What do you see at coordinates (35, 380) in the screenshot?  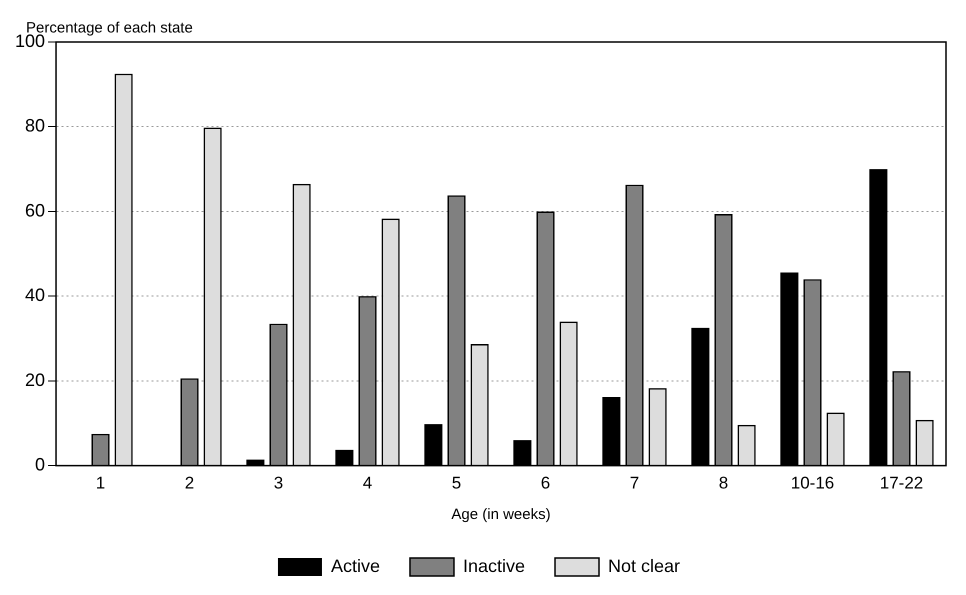 I see `y-tick-label: 20` at bounding box center [35, 380].